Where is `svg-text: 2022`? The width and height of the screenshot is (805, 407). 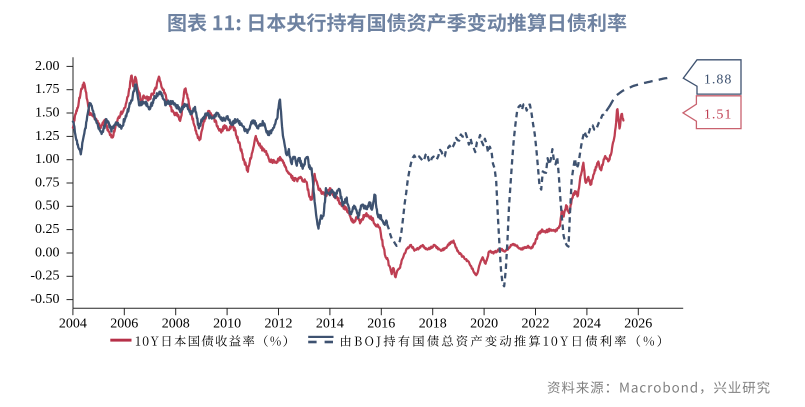 svg-text: 2022 is located at coordinates (536, 323).